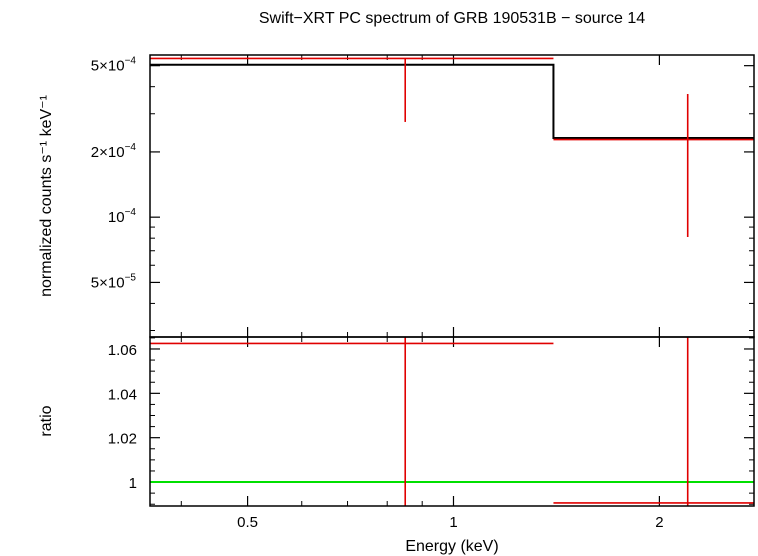 This screenshot has width=758, height=556. What do you see at coordinates (114, 151) in the screenshot?
I see `top-y-tick-label: 2×10⁻⁴` at bounding box center [114, 151].